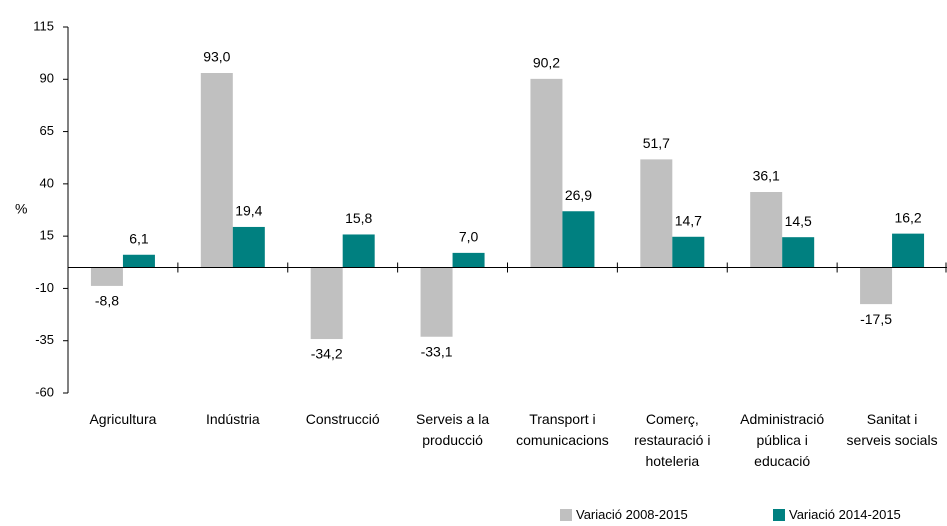  I want to click on value-label: -33,1, so click(437, 351).